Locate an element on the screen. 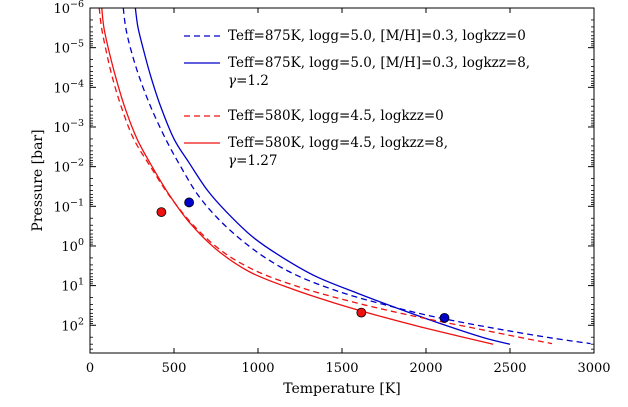 The width and height of the screenshot is (628, 407). legend-label-4-line-2: γ=1.27 is located at coordinates (252, 161).